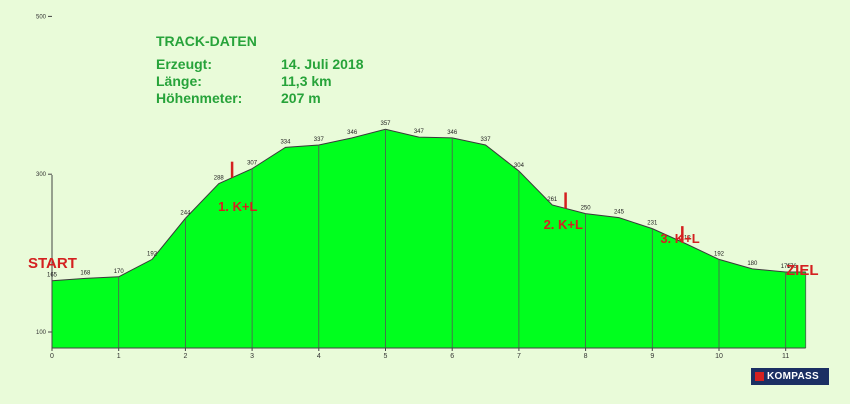 The width and height of the screenshot is (850, 404). Describe the element at coordinates (41, 333) in the screenshot. I see `y-tick-label-100: 100` at that location.